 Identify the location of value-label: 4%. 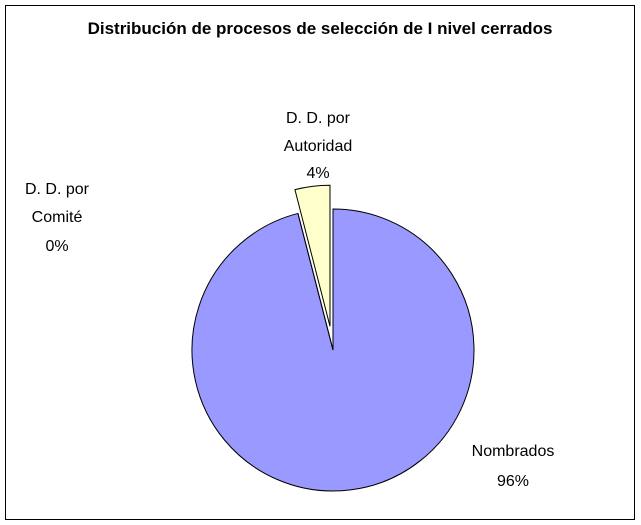
(318, 173).